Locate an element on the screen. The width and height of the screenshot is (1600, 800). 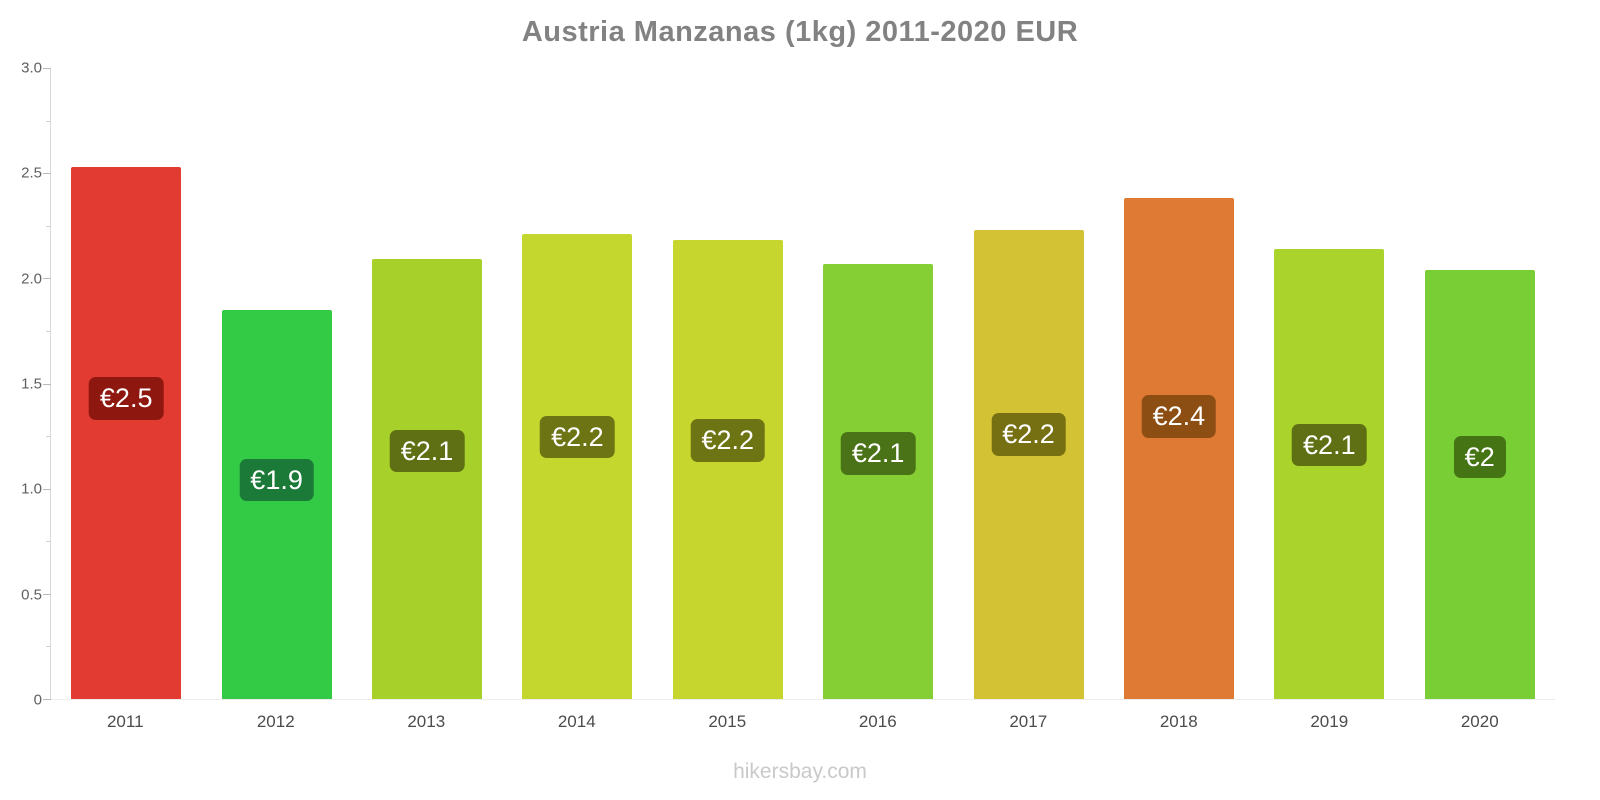
bar-2013: €2.1 is located at coordinates (426, 479).